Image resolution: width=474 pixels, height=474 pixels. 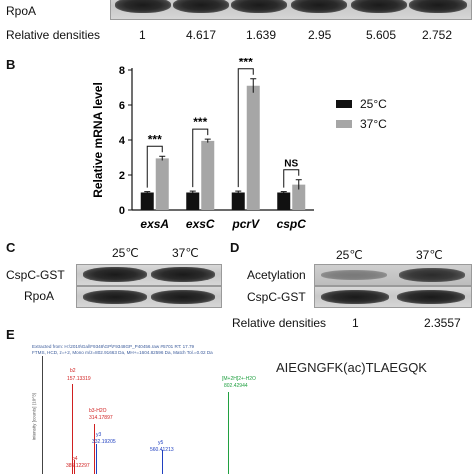 What do you see at coordinates (75, 459) in the screenshot?
I see `peak-b4-label: b4` at bounding box center [75, 459].